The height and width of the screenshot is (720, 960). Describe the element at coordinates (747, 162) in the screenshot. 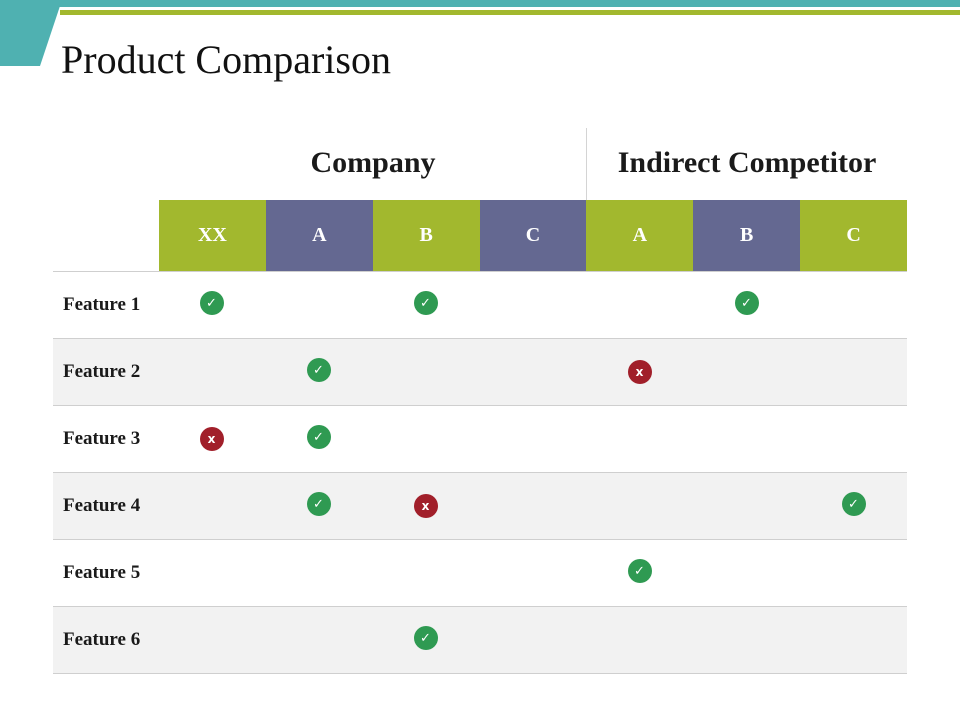

I see `group-heading-indirect-competitor: Indirect Competitor` at that location.